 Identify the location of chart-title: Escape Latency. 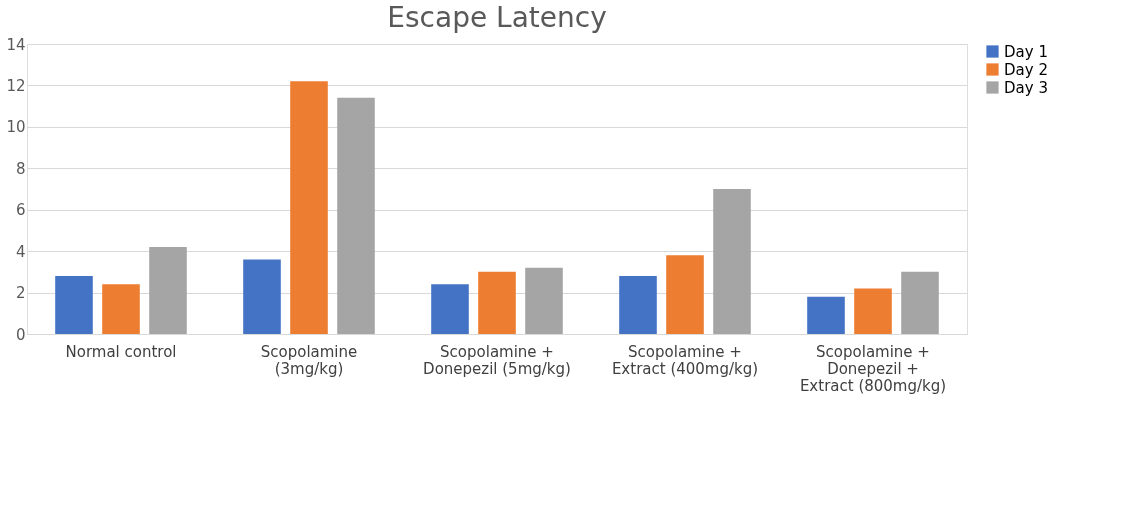
(497, 17).